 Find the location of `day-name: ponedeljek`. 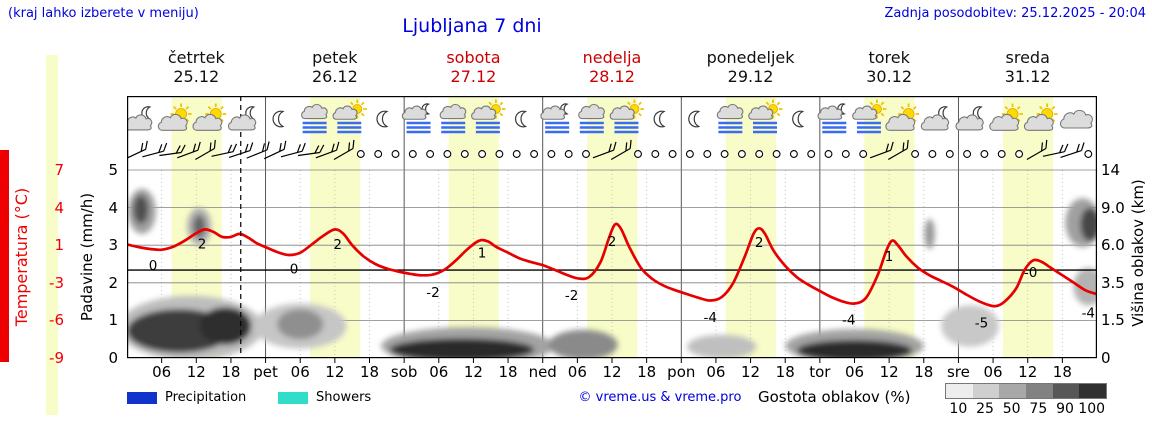

day-name: ponedeljek is located at coordinates (750, 57).